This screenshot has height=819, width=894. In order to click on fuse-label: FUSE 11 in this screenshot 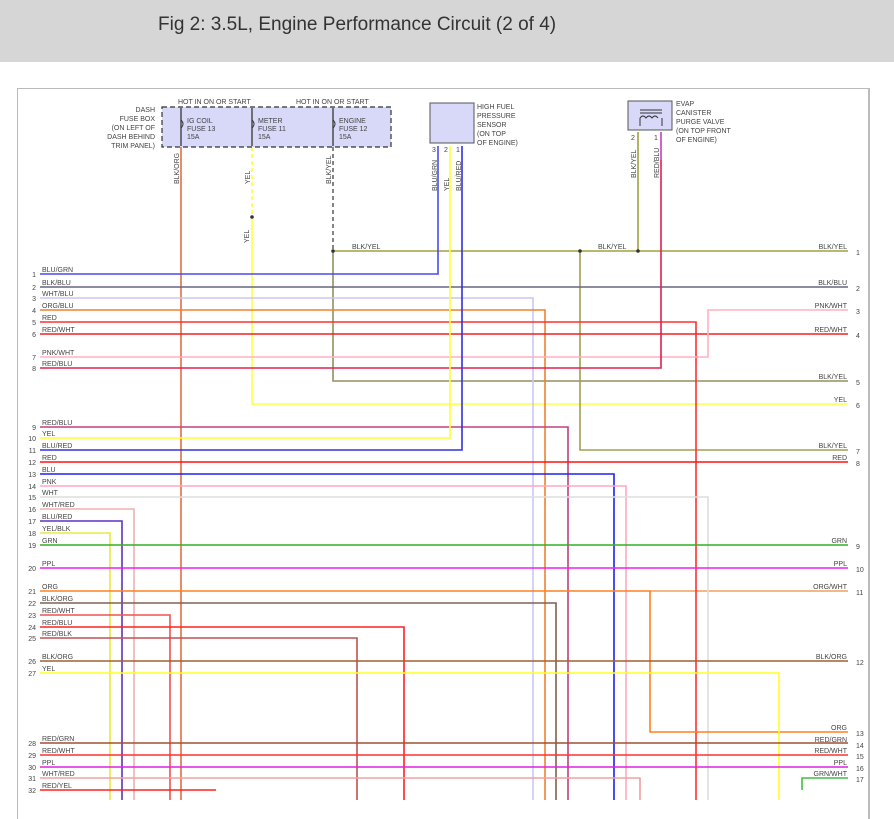, I will do `click(272, 129)`.